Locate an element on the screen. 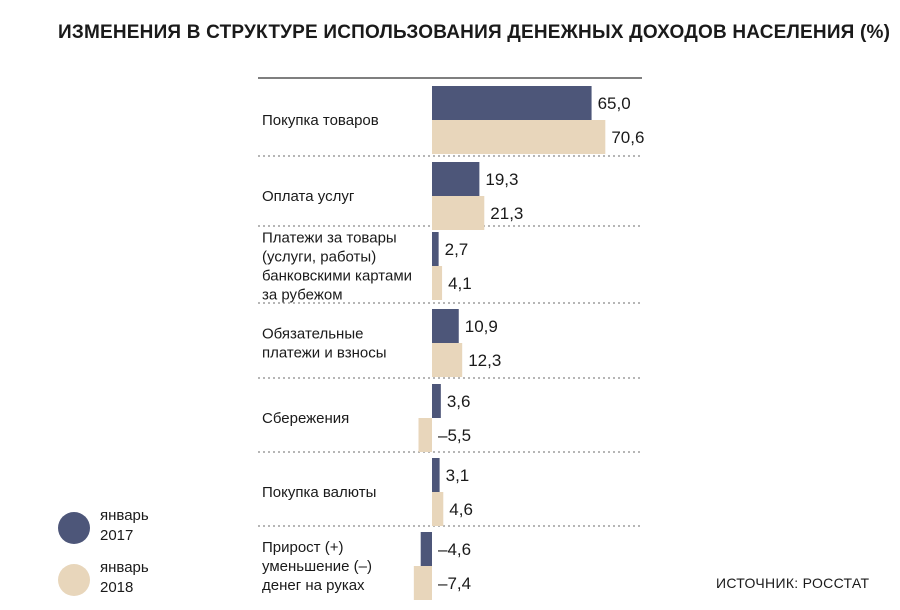 Image resolution: width=900 pixels, height=610 pixels. legend-item-2017: январь 2017 is located at coordinates (138, 530).